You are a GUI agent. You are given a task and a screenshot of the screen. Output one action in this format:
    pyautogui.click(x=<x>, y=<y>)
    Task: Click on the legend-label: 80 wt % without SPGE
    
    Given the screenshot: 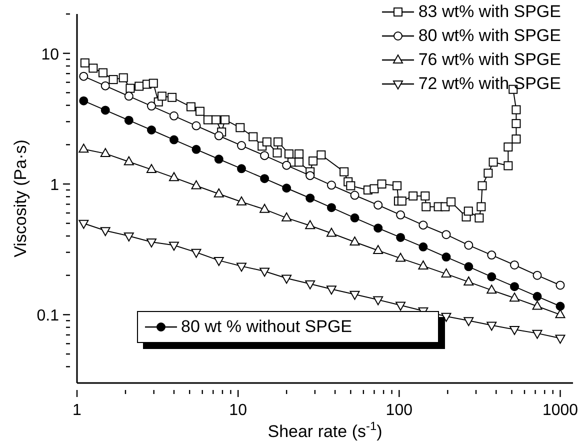 What is the action you would take?
    pyautogui.click(x=266, y=327)
    